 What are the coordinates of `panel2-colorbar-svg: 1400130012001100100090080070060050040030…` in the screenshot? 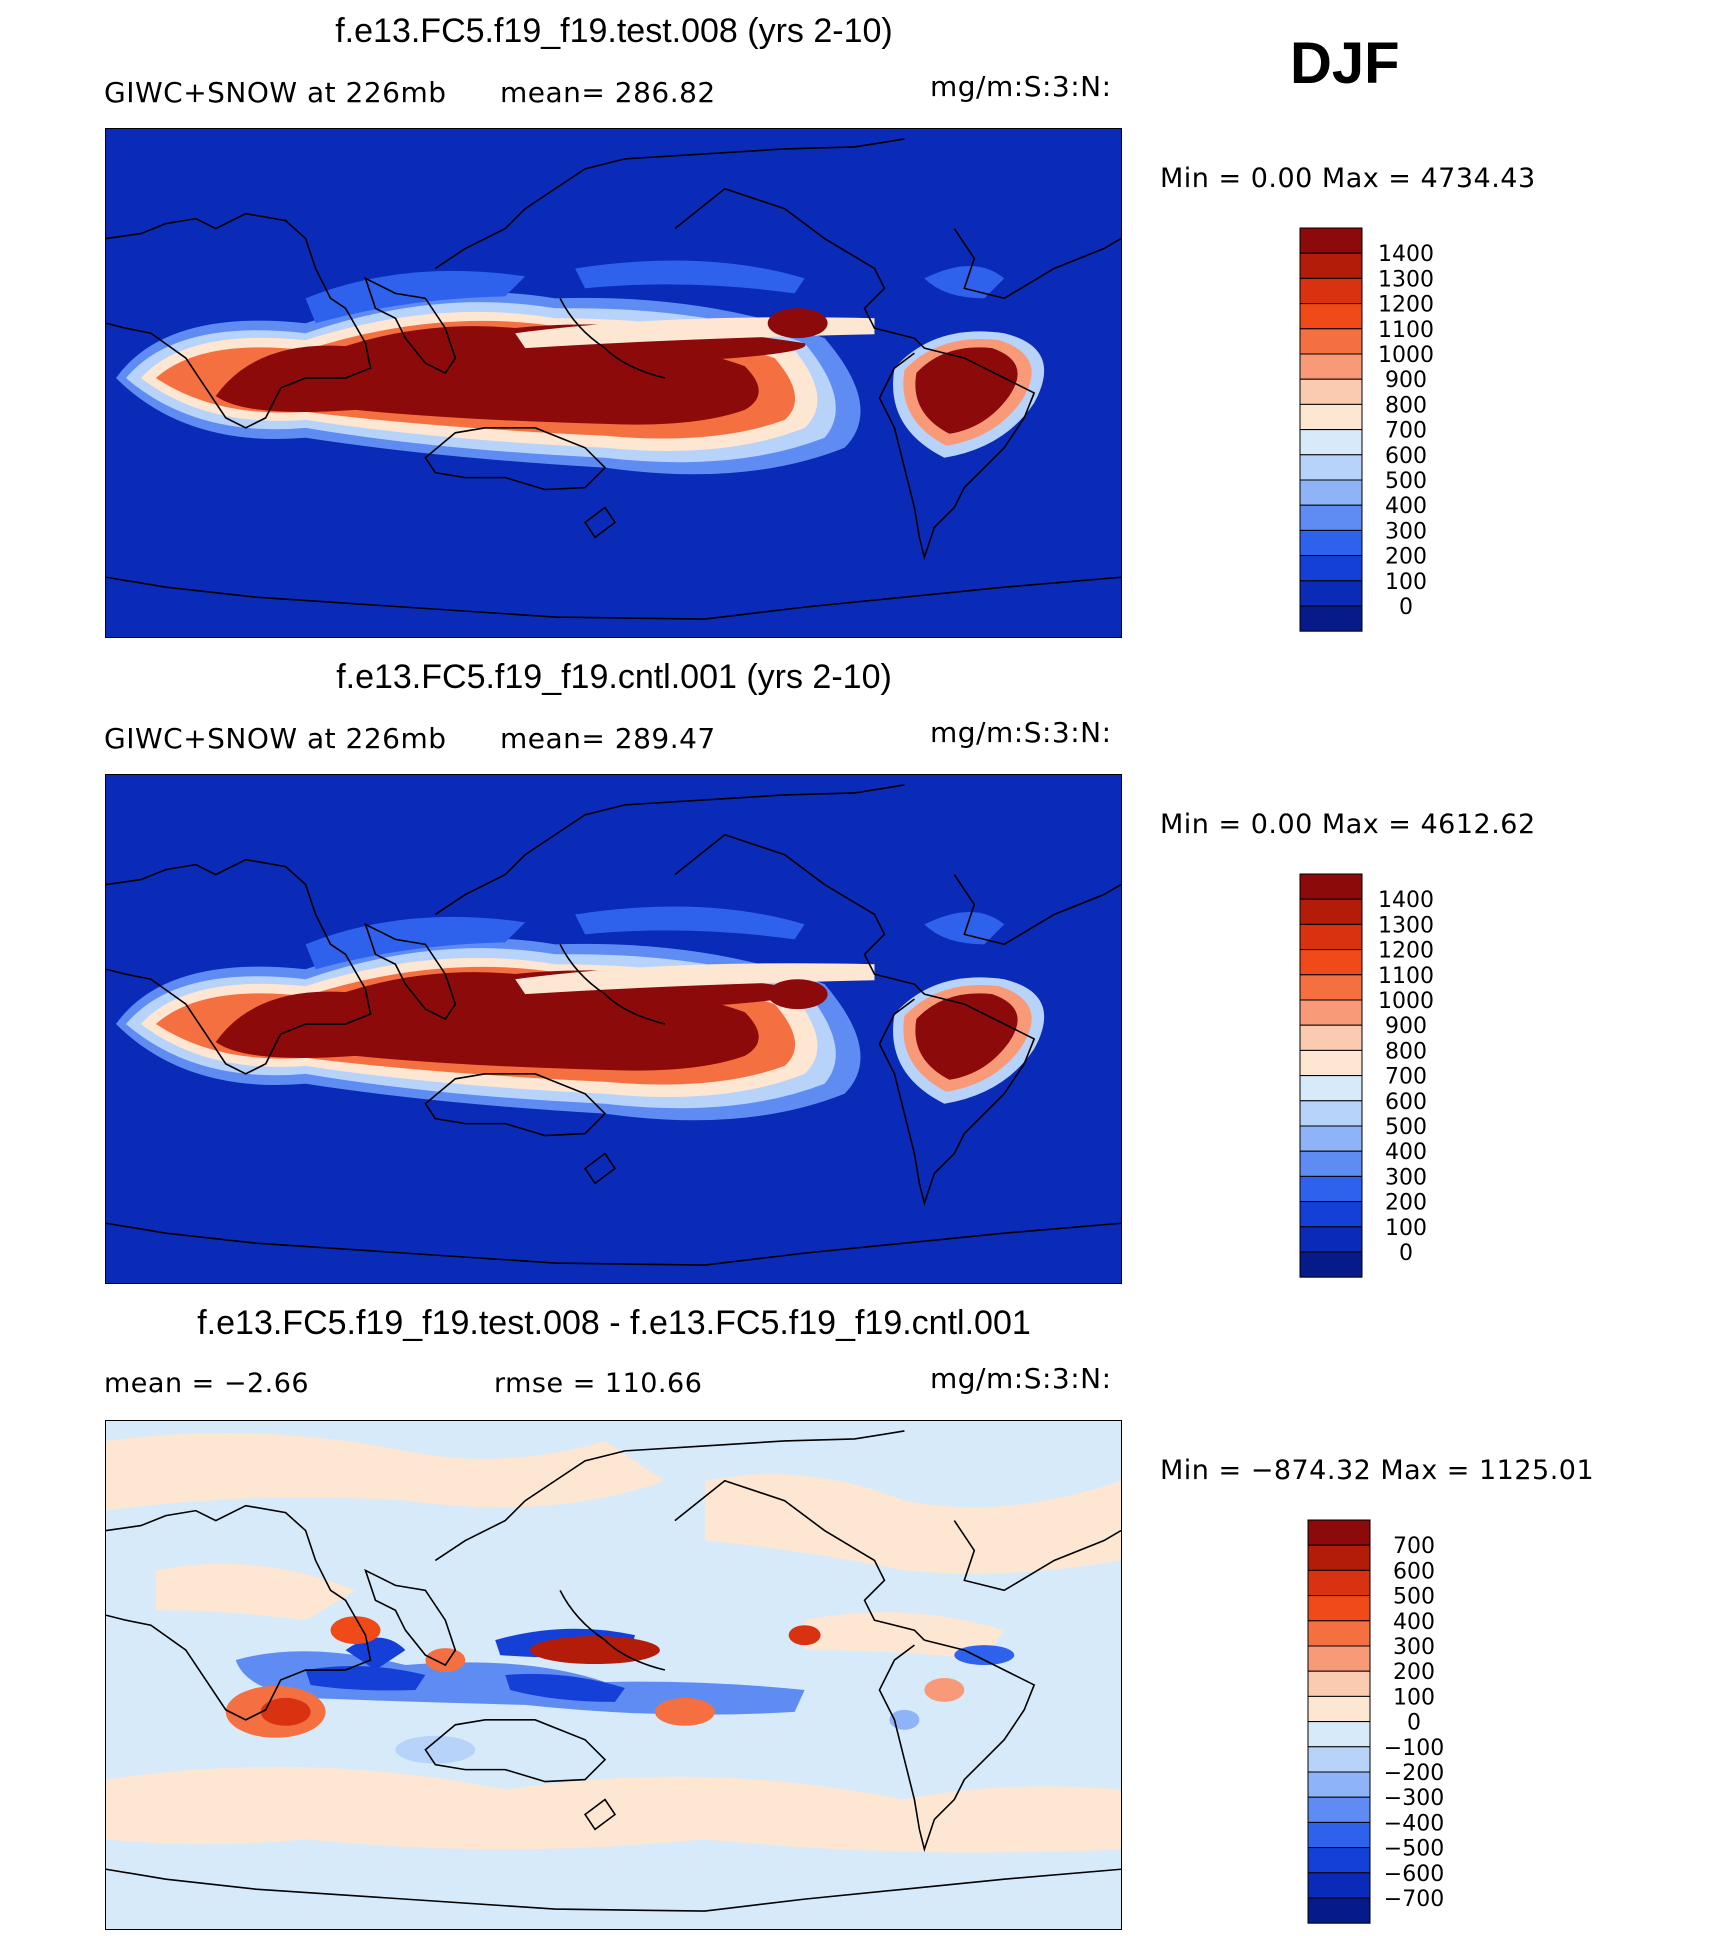 It's located at (1366, 1075).